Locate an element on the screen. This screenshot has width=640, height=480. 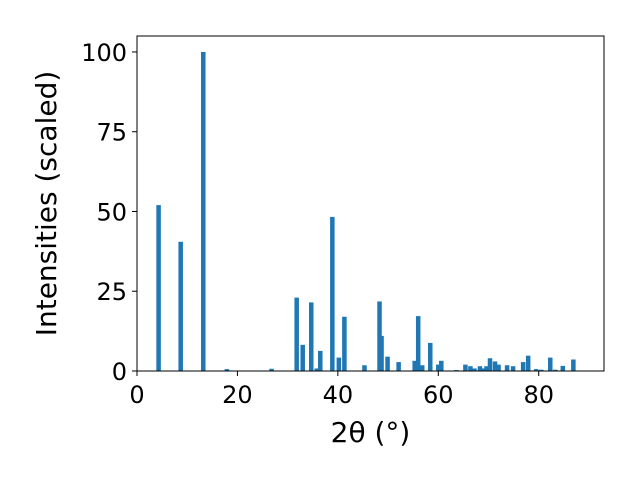
x-tick-label: 20 is located at coordinates (237, 395).